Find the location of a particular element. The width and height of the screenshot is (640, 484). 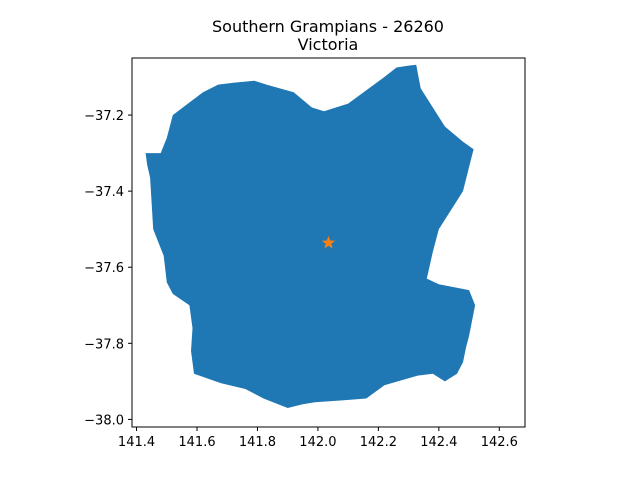

x-tick-label: 142.6 is located at coordinates (499, 442).